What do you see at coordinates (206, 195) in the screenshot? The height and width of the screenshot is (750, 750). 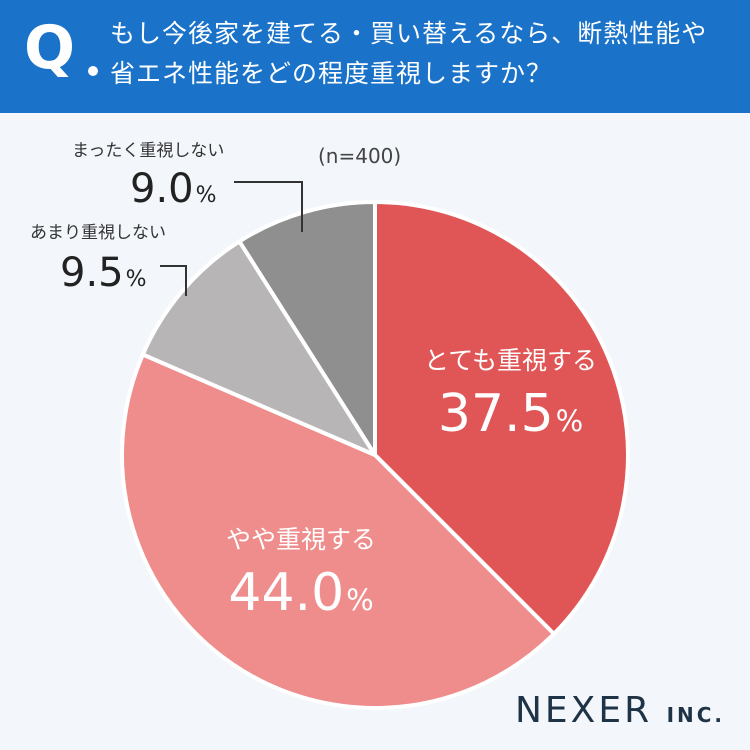 I see `value-not-important-at-all-unit: %` at bounding box center [206, 195].